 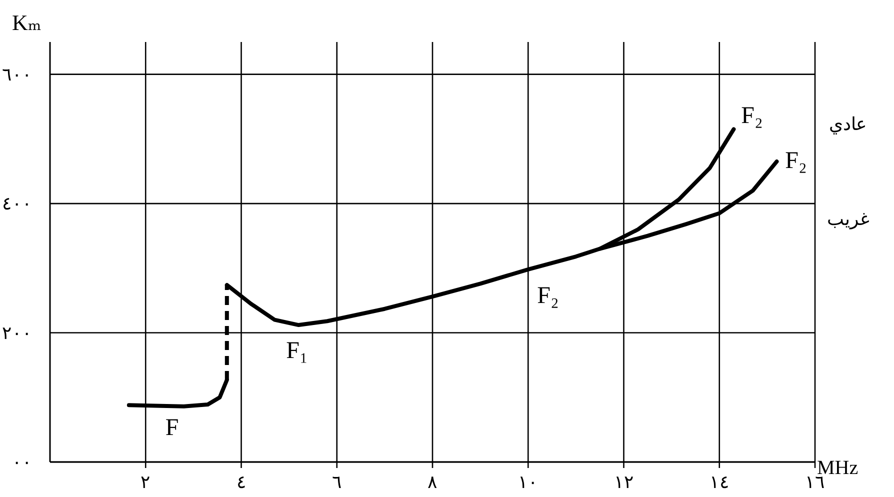 I want to click on text: غريب, so click(x=848, y=219).